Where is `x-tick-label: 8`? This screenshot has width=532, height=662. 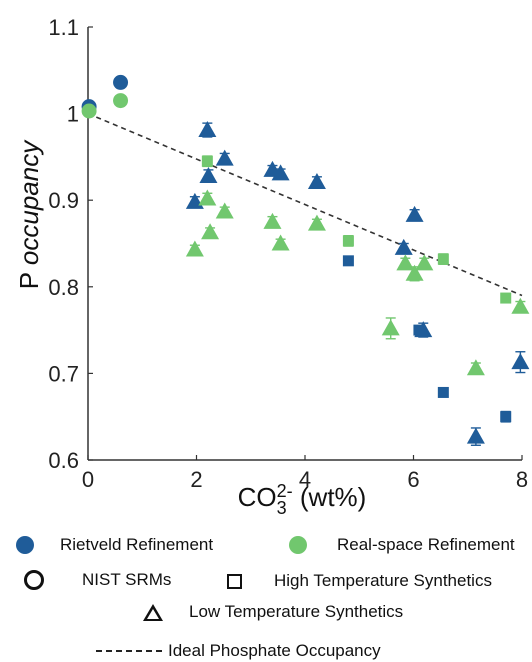
x-tick-label: 8 is located at coordinates (522, 479).